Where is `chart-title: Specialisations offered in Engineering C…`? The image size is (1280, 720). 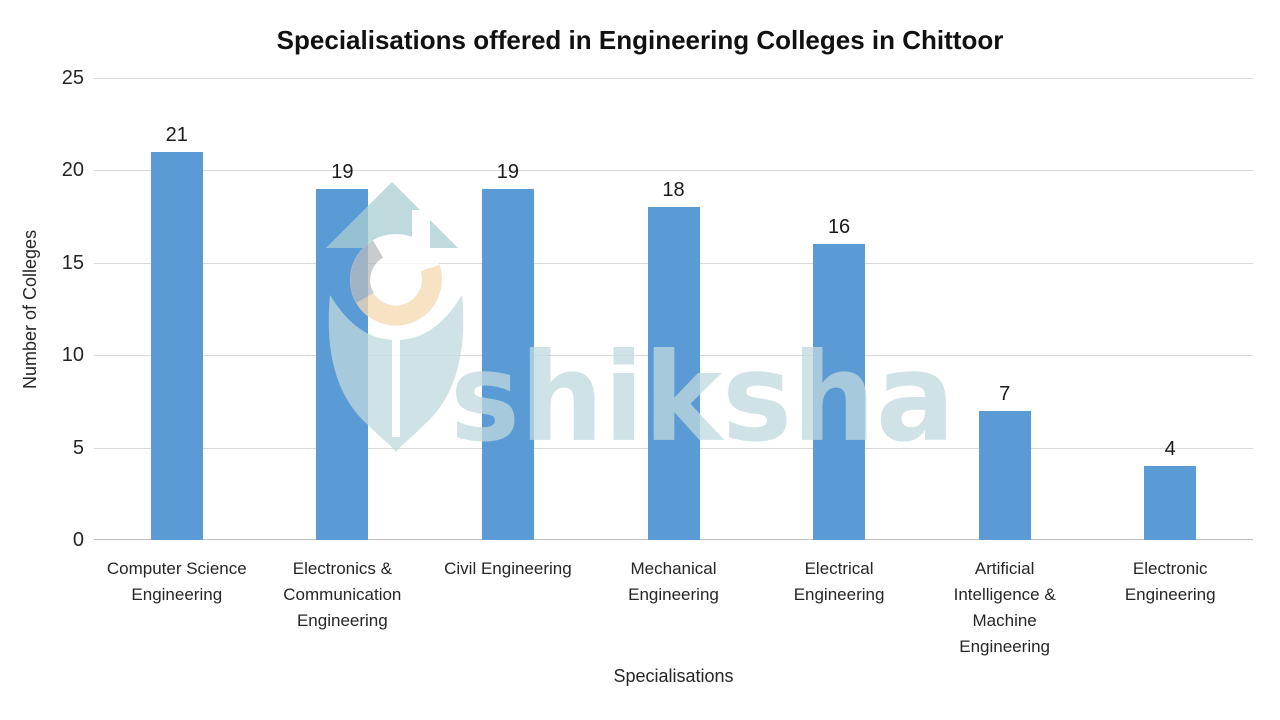 chart-title: Specialisations offered in Engineering C… is located at coordinates (640, 40).